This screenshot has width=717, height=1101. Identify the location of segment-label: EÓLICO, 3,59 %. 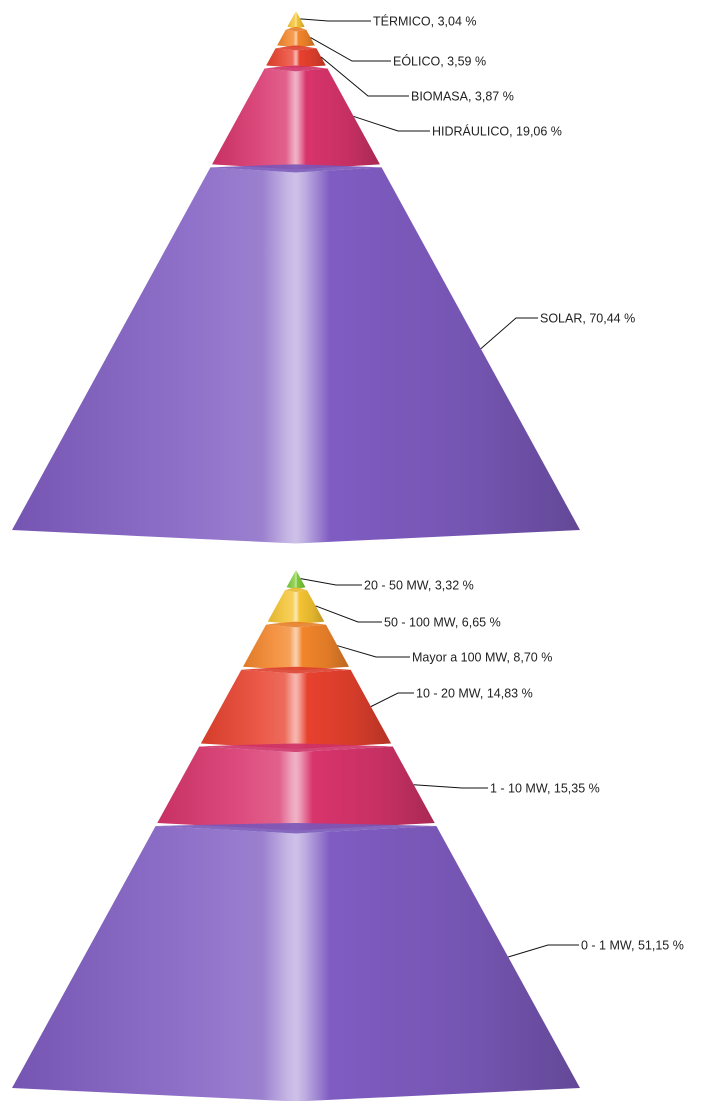
(439, 61).